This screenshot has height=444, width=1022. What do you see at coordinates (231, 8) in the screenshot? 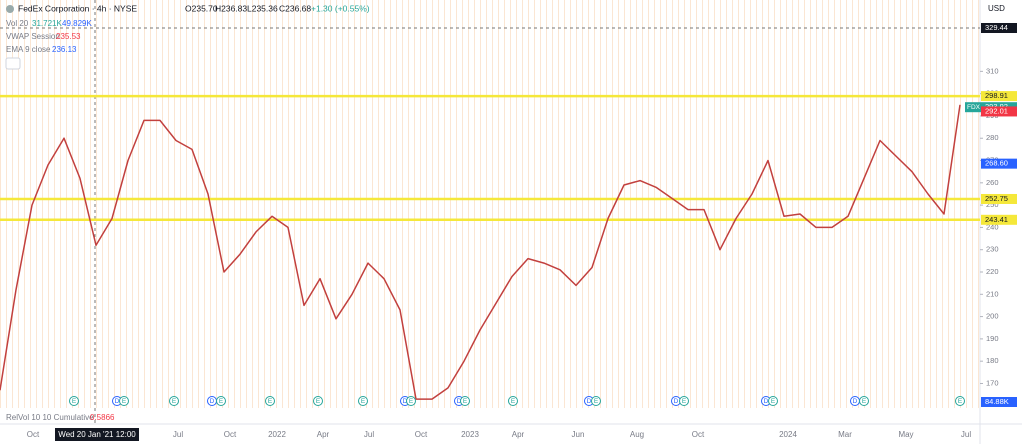
I see `ohlc: H236.83` at bounding box center [231, 8].